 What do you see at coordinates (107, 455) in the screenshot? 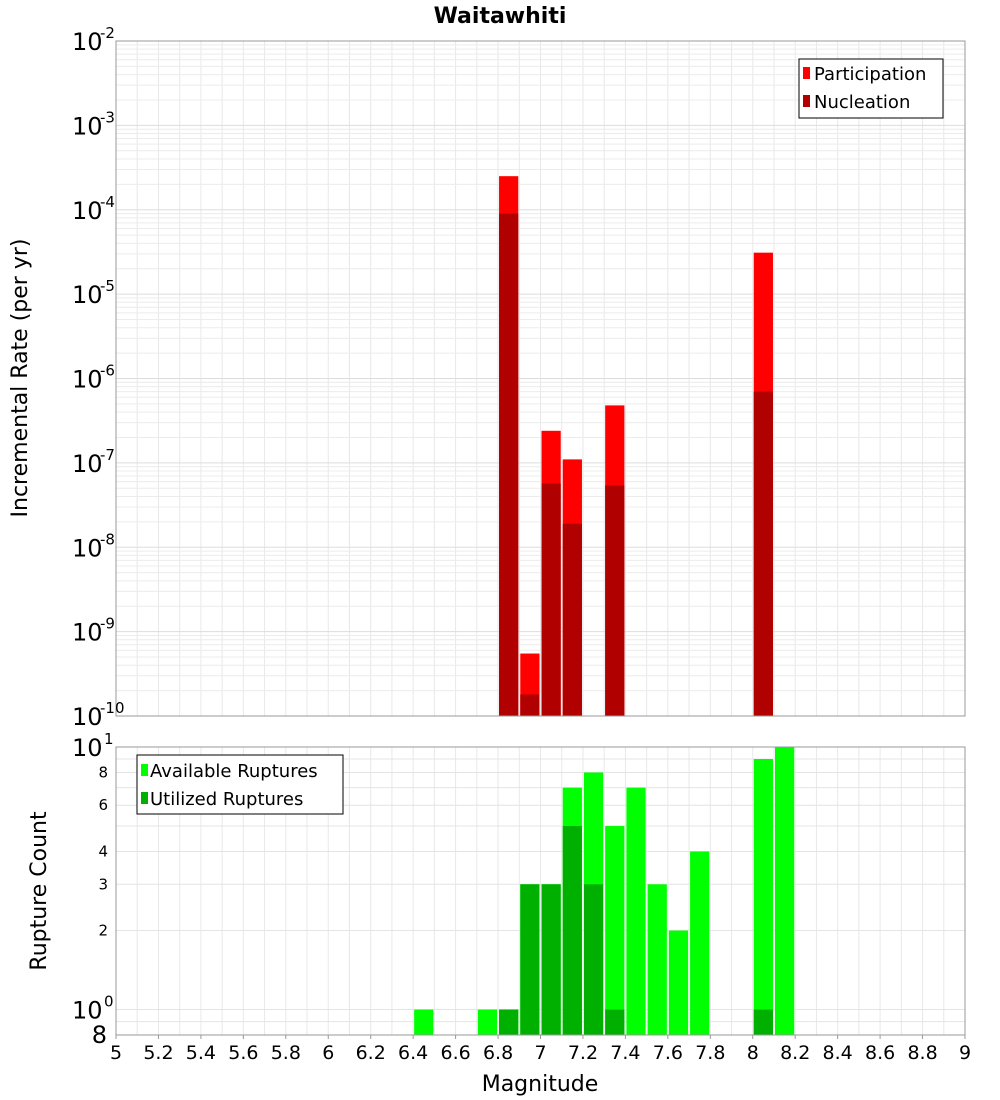
I see `rate-y-tick-exponent: -7` at bounding box center [107, 455].